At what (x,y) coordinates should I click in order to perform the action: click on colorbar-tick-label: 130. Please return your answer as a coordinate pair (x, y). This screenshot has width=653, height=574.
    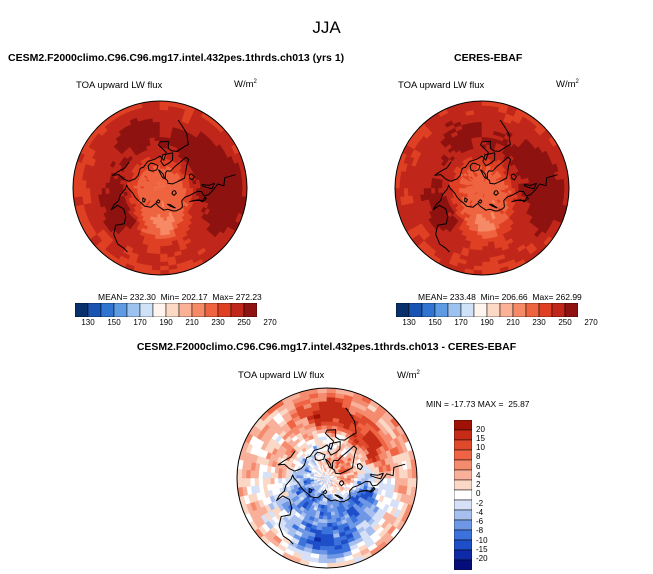
    Looking at the image, I should click on (409, 322).